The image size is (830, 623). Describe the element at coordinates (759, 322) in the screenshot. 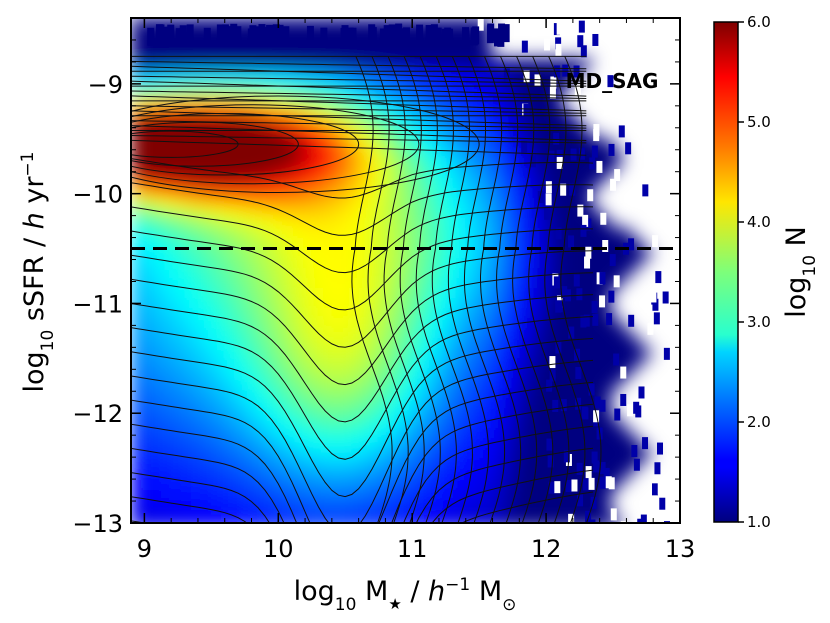

I see `colorbar-tick-label: 3.0` at that location.